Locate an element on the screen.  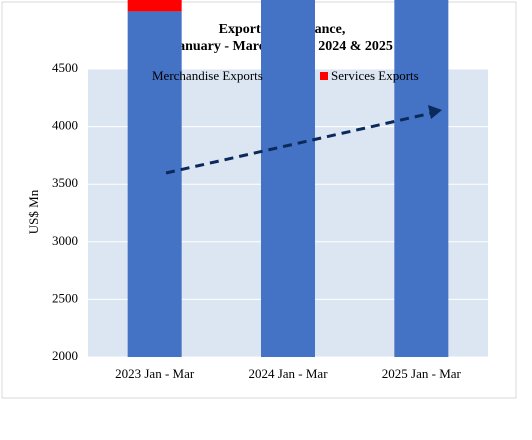
y-tick-label: 3000 is located at coordinates (65, 240).